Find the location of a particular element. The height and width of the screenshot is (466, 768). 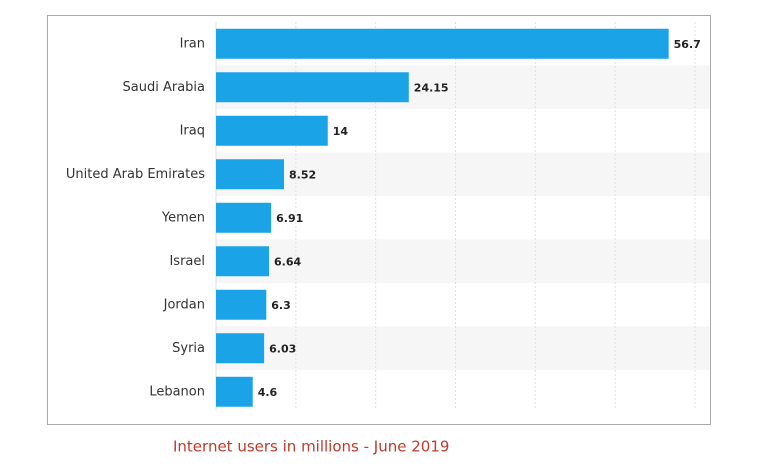

y-tick-label: United Arab Emirates is located at coordinates (135, 174).